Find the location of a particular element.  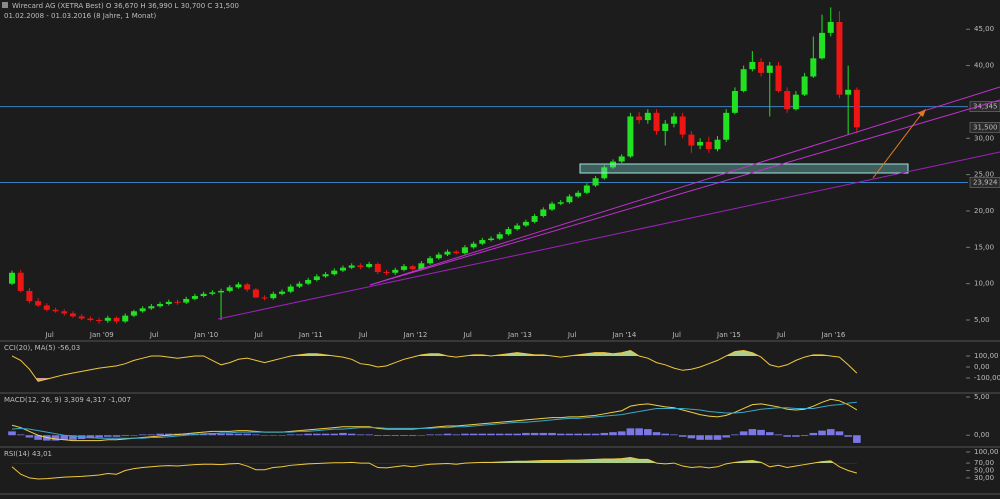

arrow is located at coordinates (898, 145).